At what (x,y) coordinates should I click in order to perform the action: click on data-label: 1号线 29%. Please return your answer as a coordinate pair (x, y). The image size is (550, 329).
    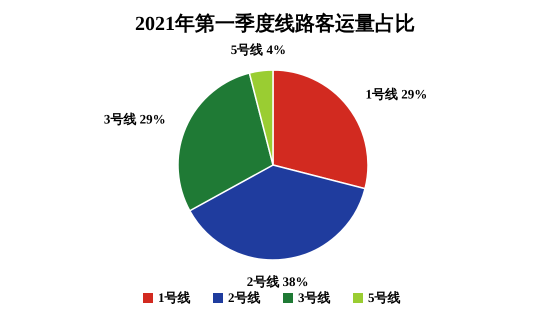
    Looking at the image, I should click on (396, 94).